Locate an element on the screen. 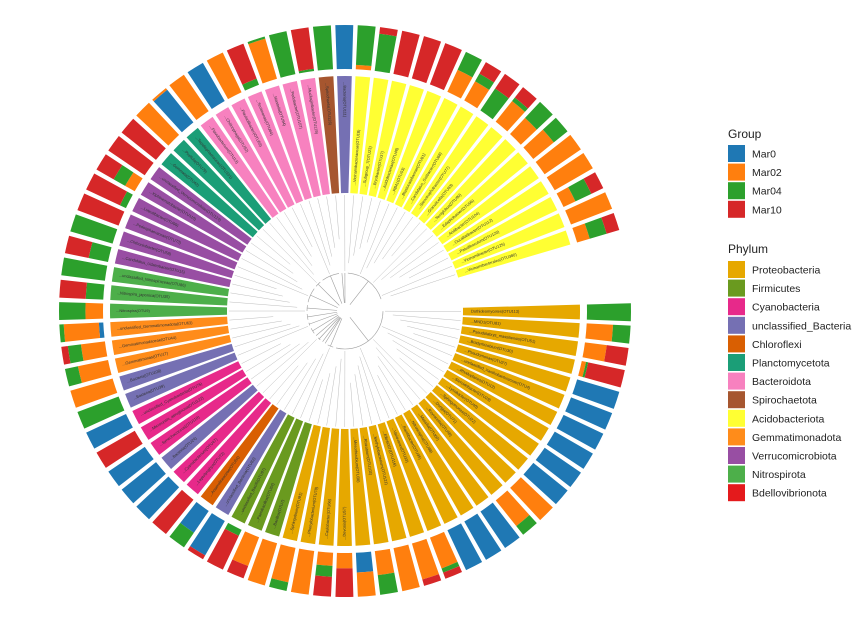  tip-label: Dothideomycetes(OTU113) is located at coordinates (495, 311).